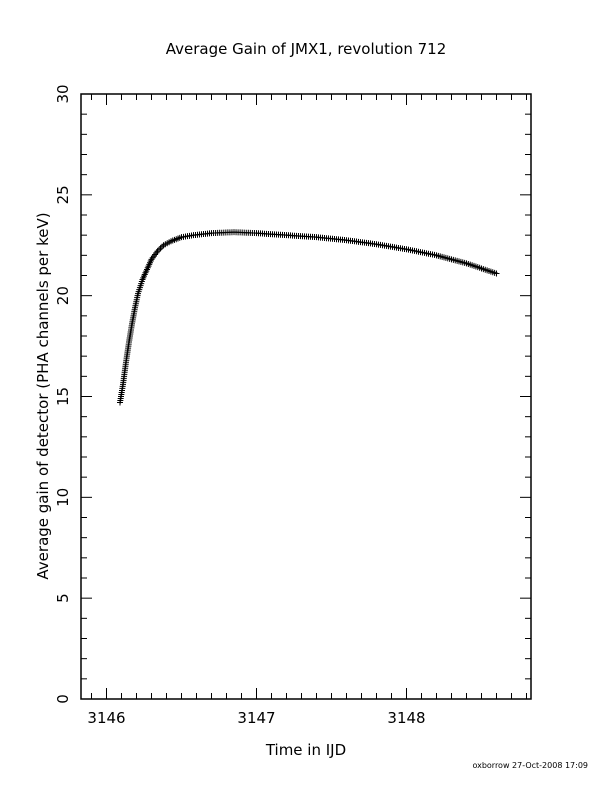  I want to click on chart-title: Average Gain of JMX1, revolution 712, so click(306, 49).